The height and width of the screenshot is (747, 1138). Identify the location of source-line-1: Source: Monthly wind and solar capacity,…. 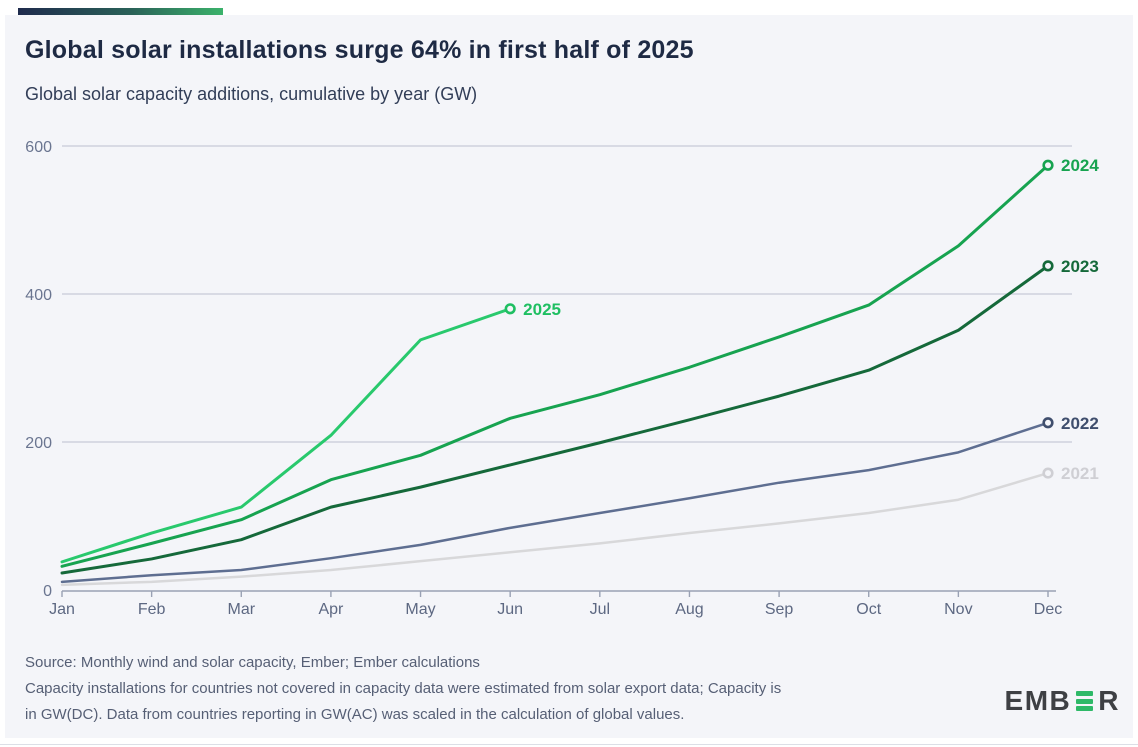
(252, 662).